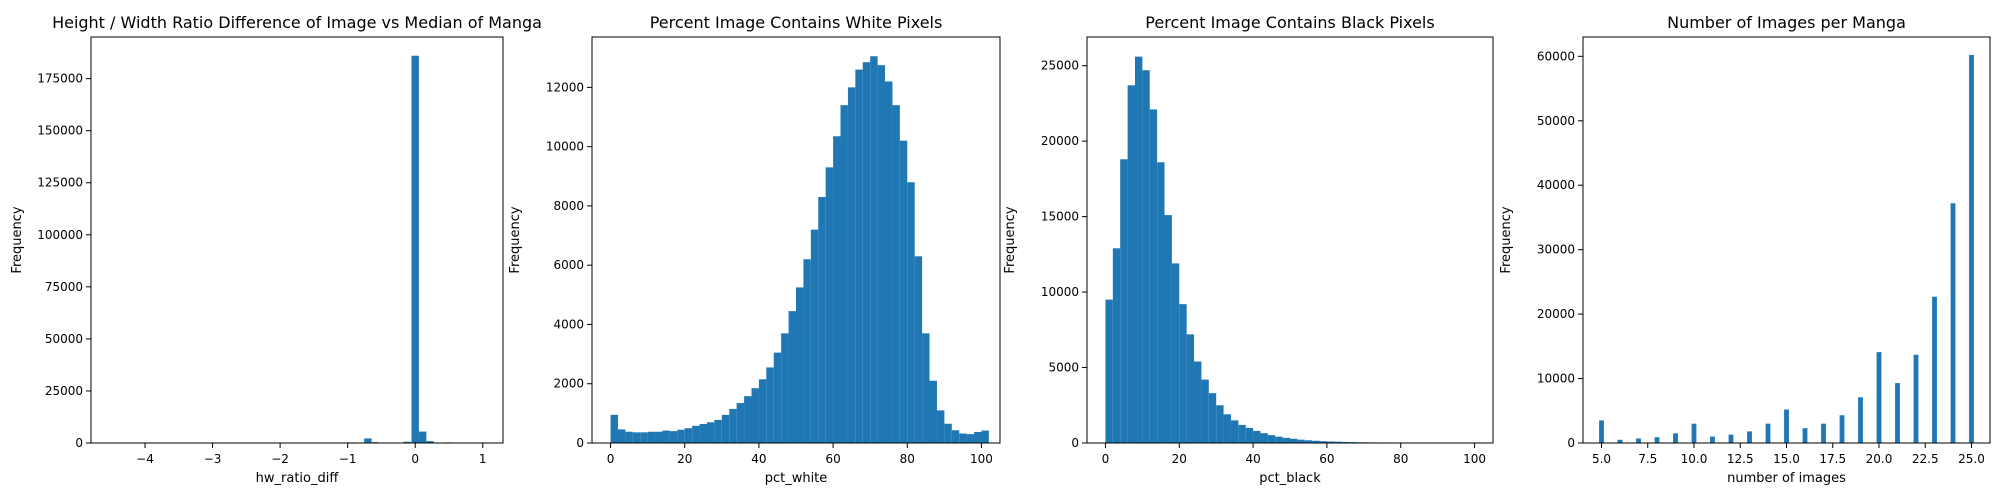 The image size is (2000, 500). What do you see at coordinates (1060, 217) in the screenshot?
I see `y-tick-label: 15000` at bounding box center [1060, 217].